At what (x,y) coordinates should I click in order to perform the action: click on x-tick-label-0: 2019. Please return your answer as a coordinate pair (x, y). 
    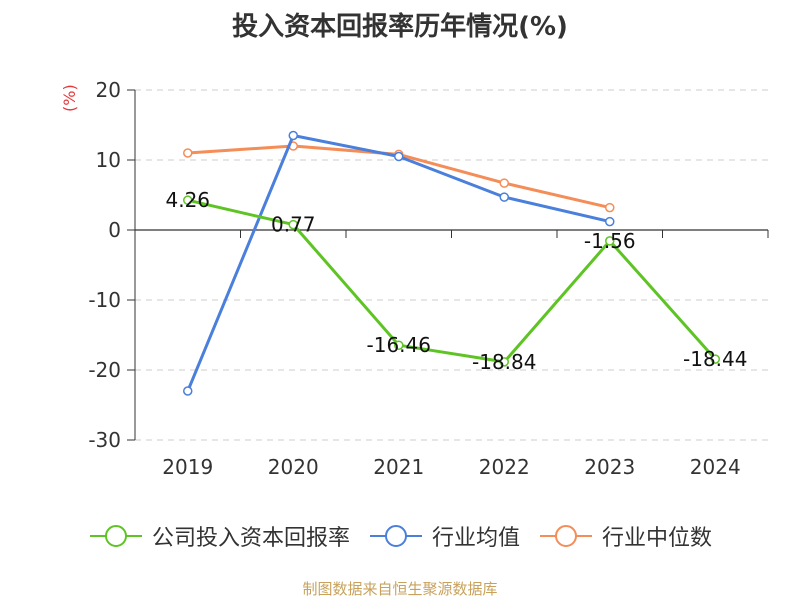
    Looking at the image, I should click on (187, 467).